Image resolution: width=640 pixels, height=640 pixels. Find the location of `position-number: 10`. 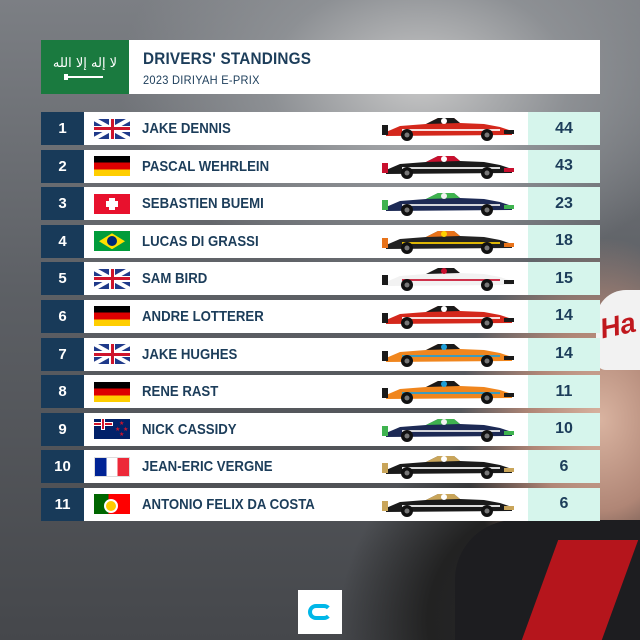

position-number: 10 is located at coordinates (62, 467).